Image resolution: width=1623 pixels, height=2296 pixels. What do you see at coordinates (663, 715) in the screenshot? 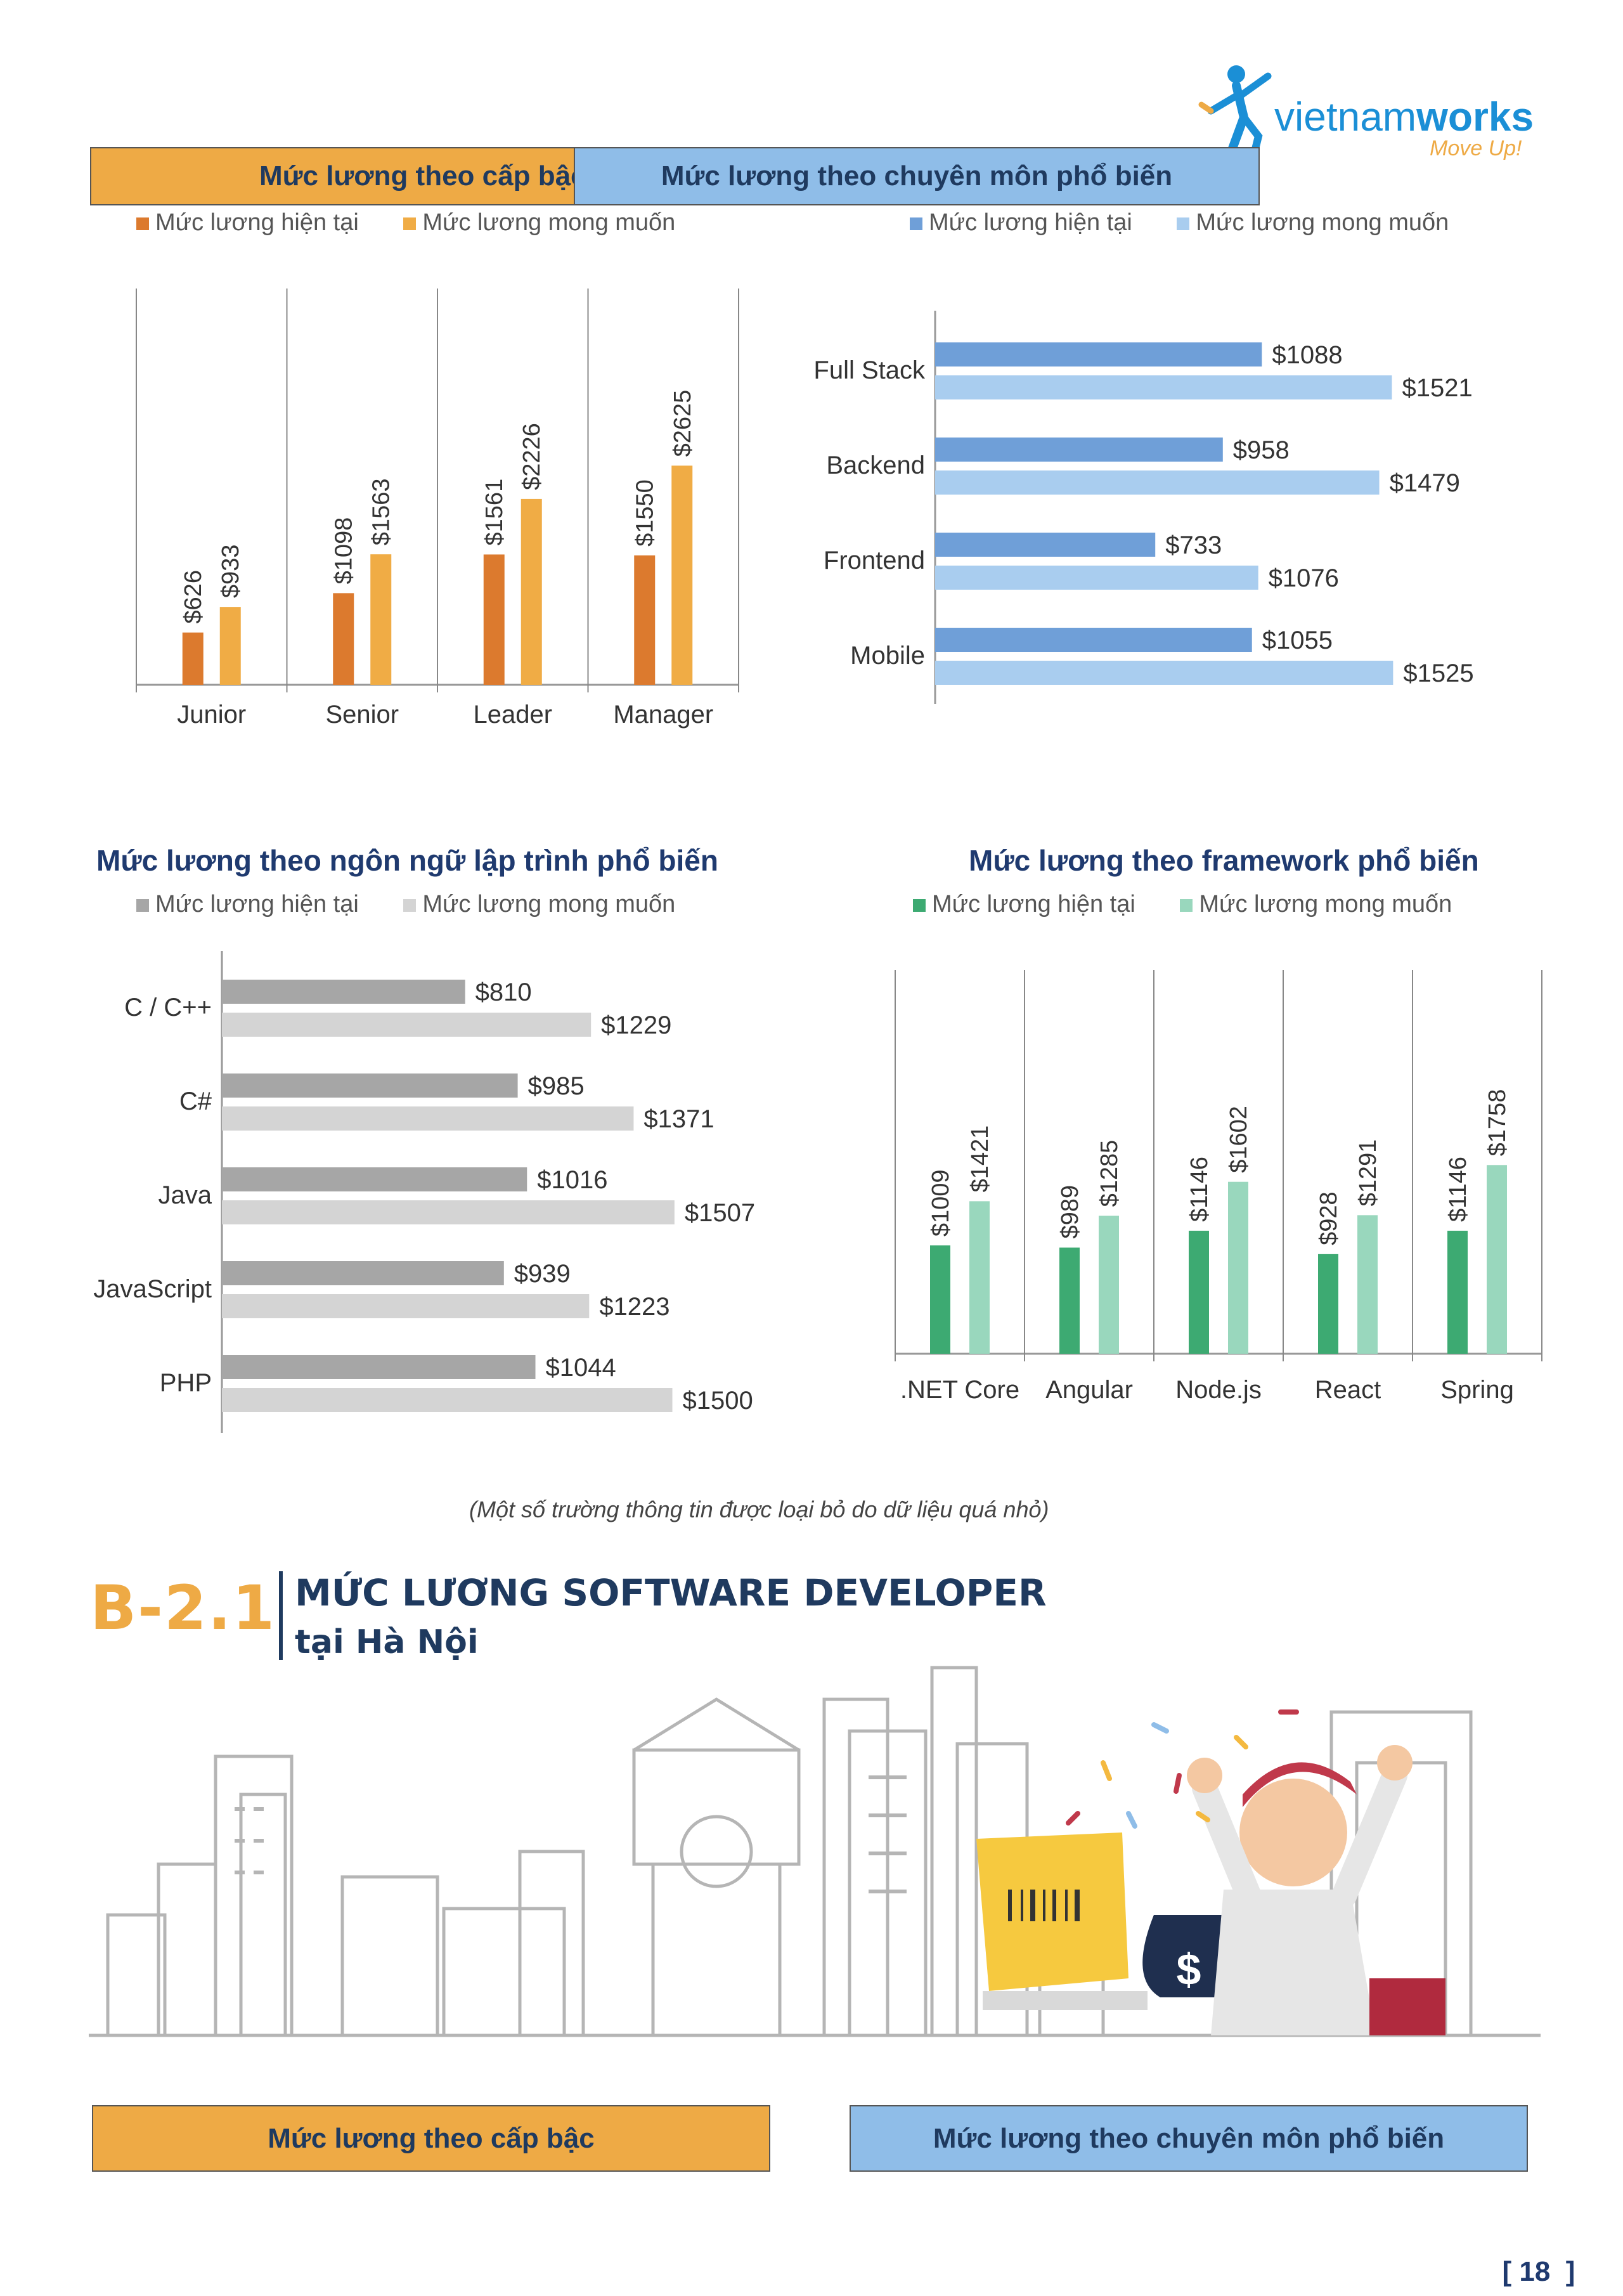
I see `category-label: Manager` at bounding box center [663, 715].